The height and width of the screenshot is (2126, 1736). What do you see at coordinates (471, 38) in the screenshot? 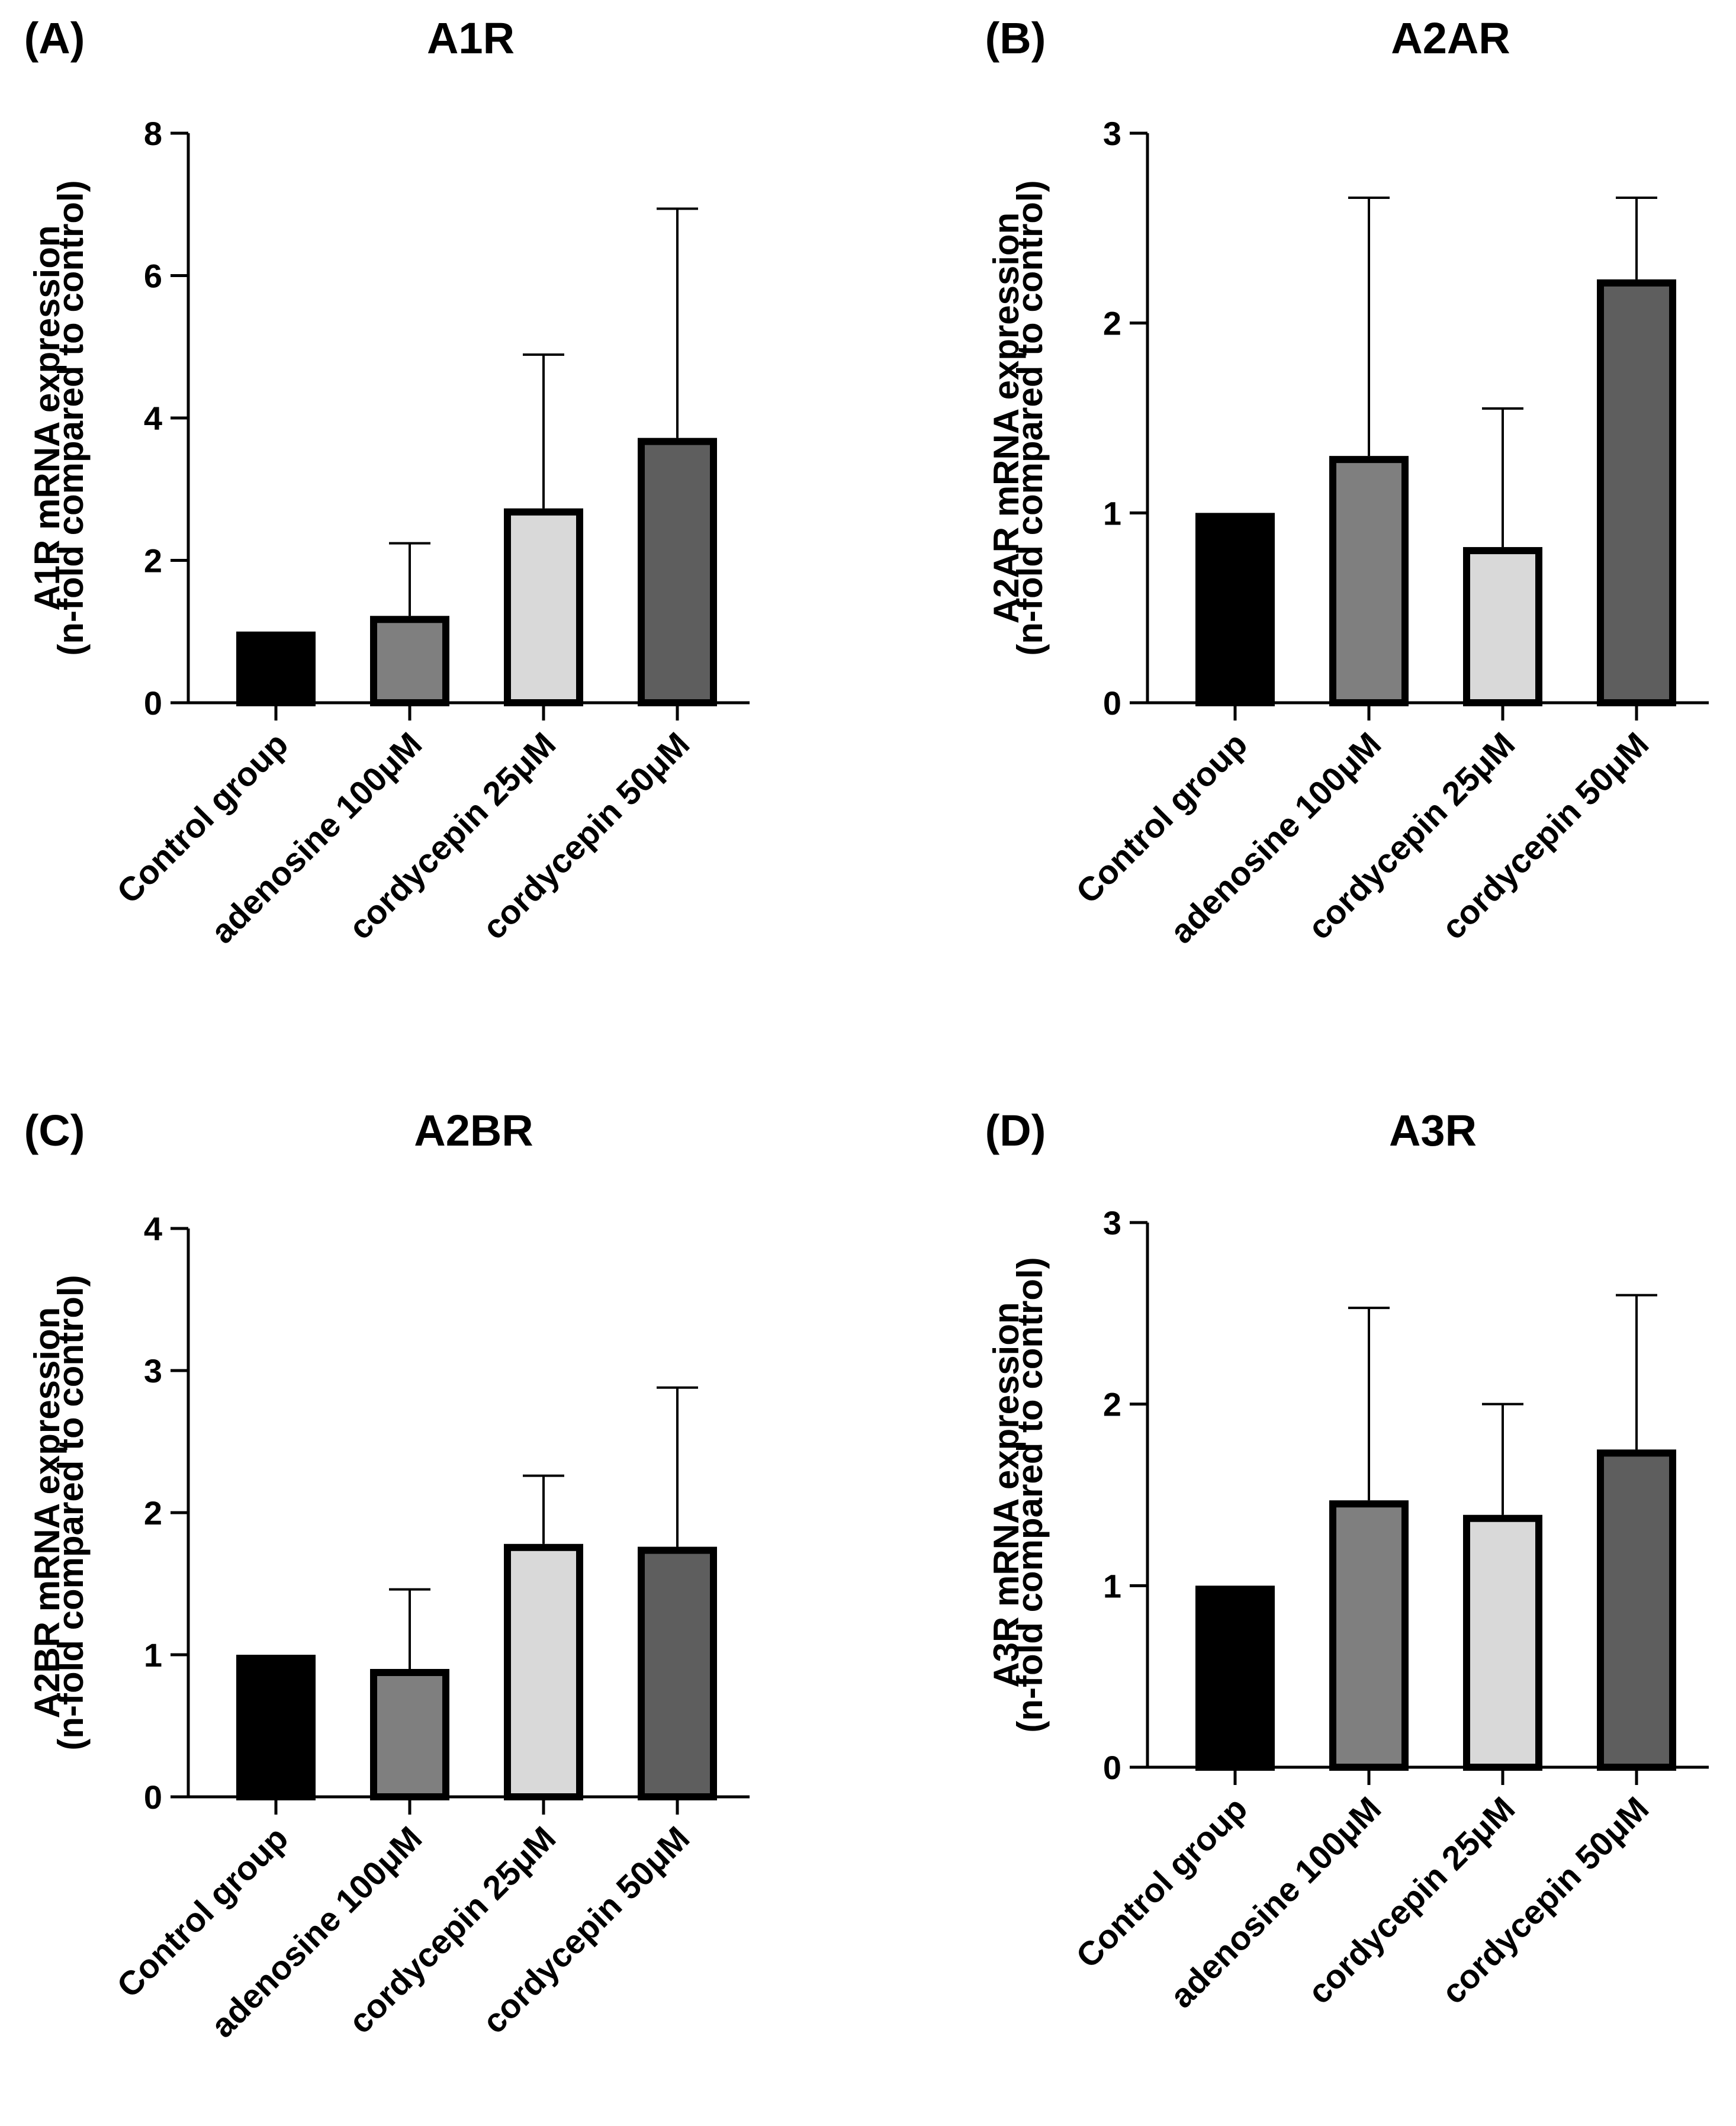
I see `chart-title: A1R` at bounding box center [471, 38].